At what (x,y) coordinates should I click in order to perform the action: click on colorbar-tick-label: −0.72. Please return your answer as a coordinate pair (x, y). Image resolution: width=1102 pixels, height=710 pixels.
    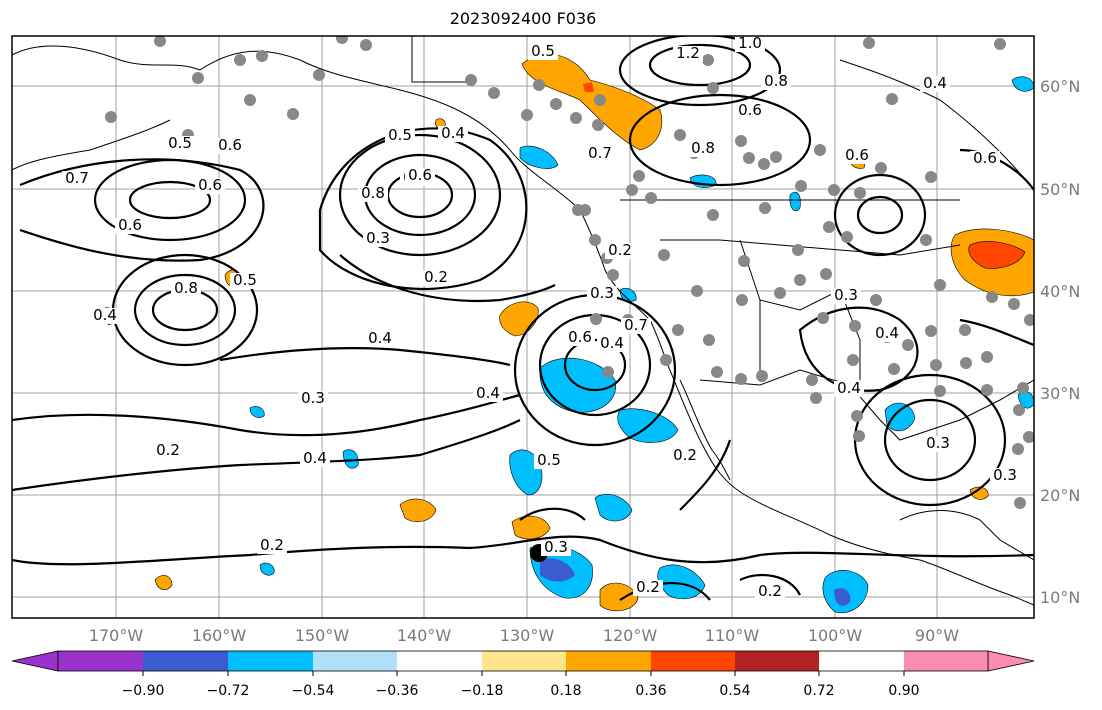
    Looking at the image, I should click on (228, 691).